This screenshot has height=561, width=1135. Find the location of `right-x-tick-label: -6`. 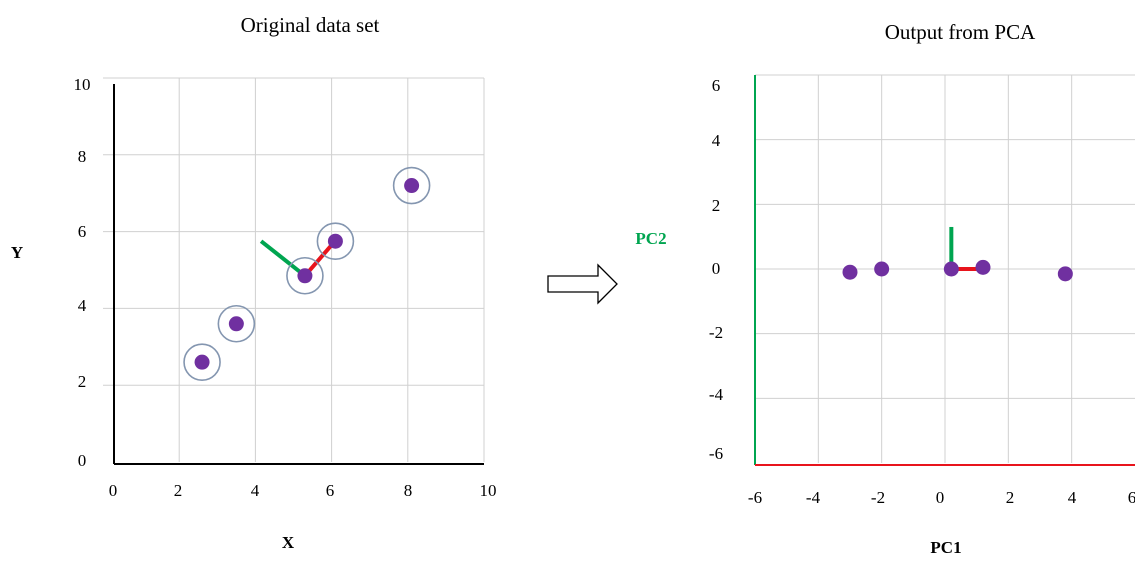

right-x-tick-label: -6 is located at coordinates (755, 497).